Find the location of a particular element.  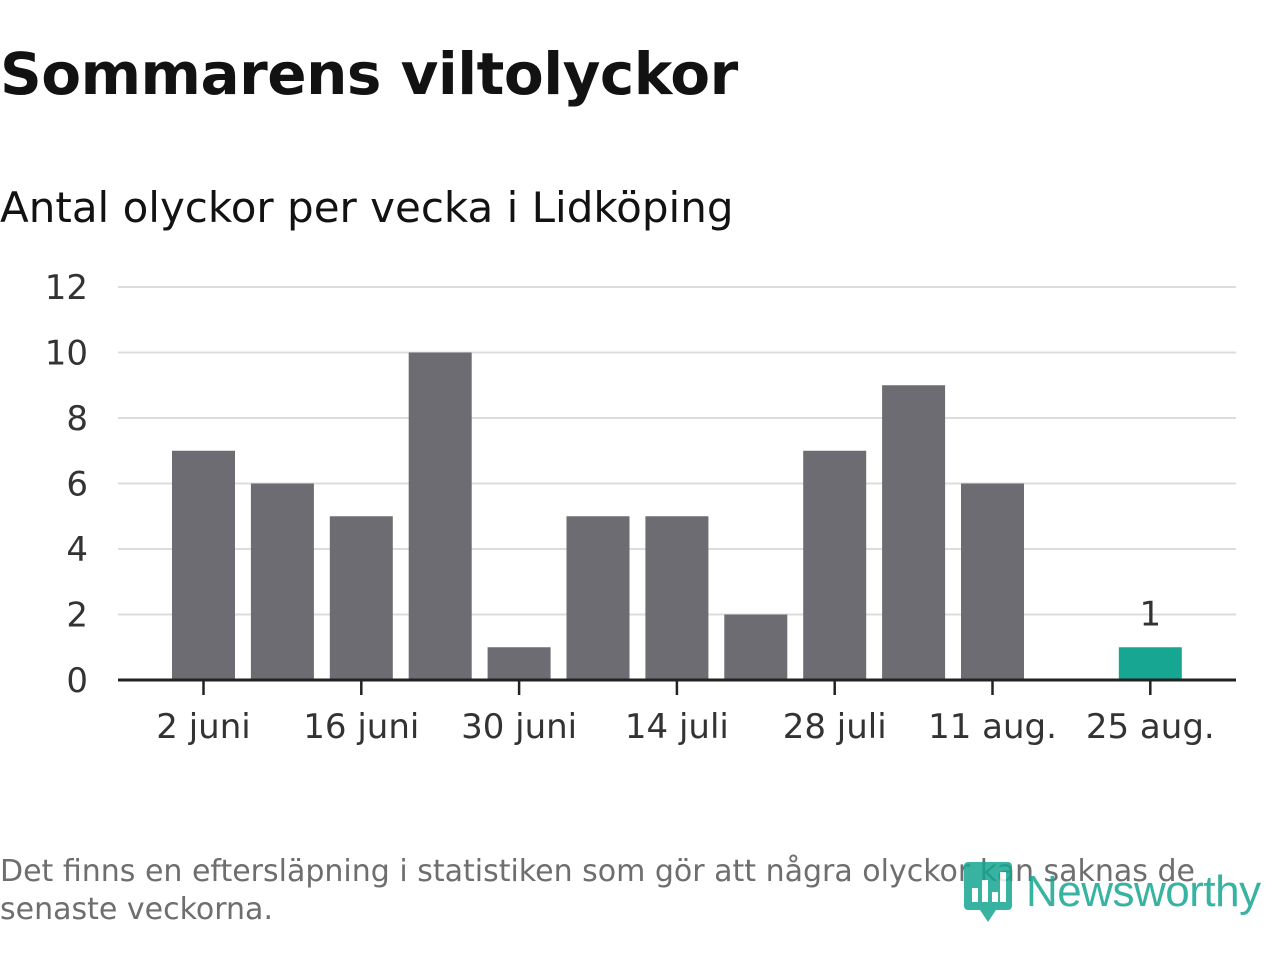

logo-text: Newsworthy is located at coordinates (1143, 891).